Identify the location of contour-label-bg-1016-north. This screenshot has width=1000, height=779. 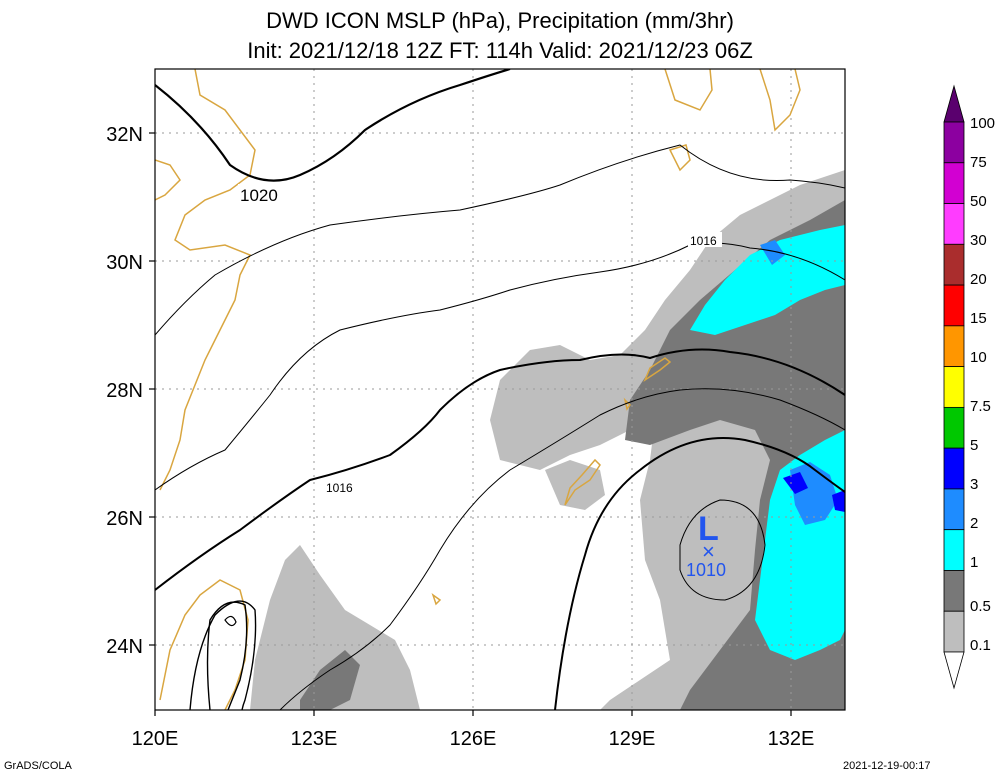
(705, 239).